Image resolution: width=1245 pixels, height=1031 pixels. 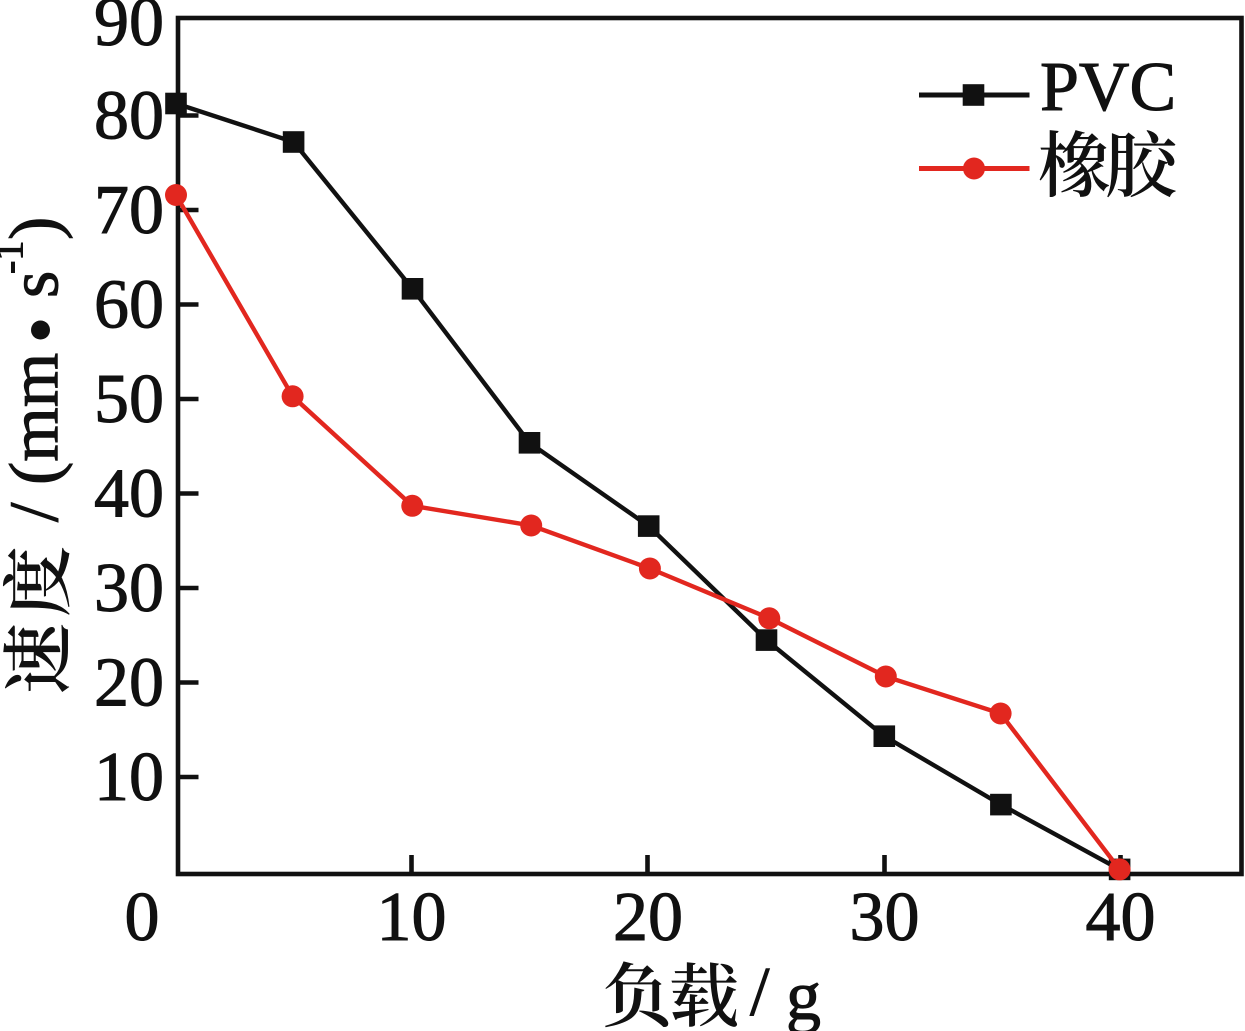 What do you see at coordinates (129, 210) in the screenshot?
I see `svg-text: 70` at bounding box center [129, 210].